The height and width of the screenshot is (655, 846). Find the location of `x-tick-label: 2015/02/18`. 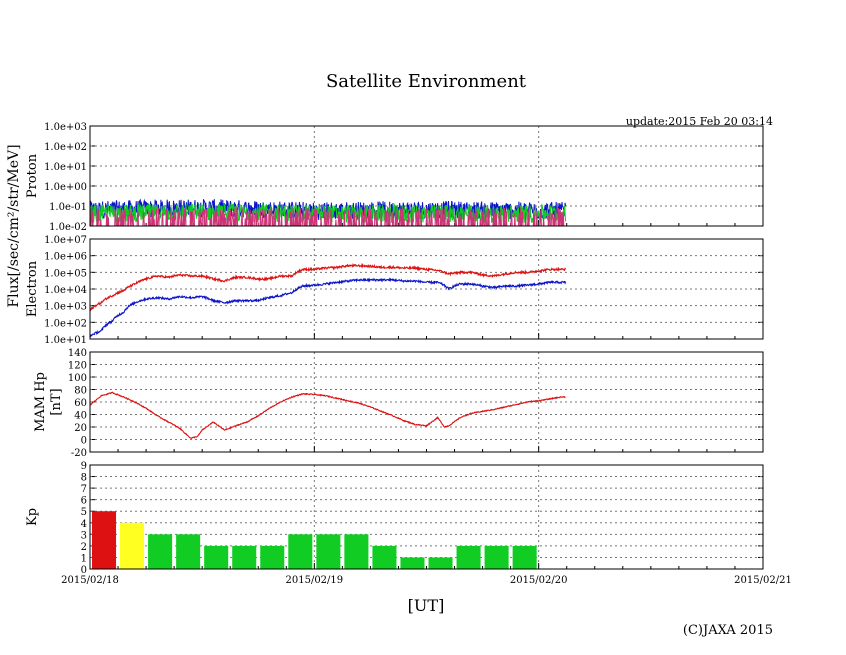

x-tick-label: 2015/02/18 is located at coordinates (90, 580).